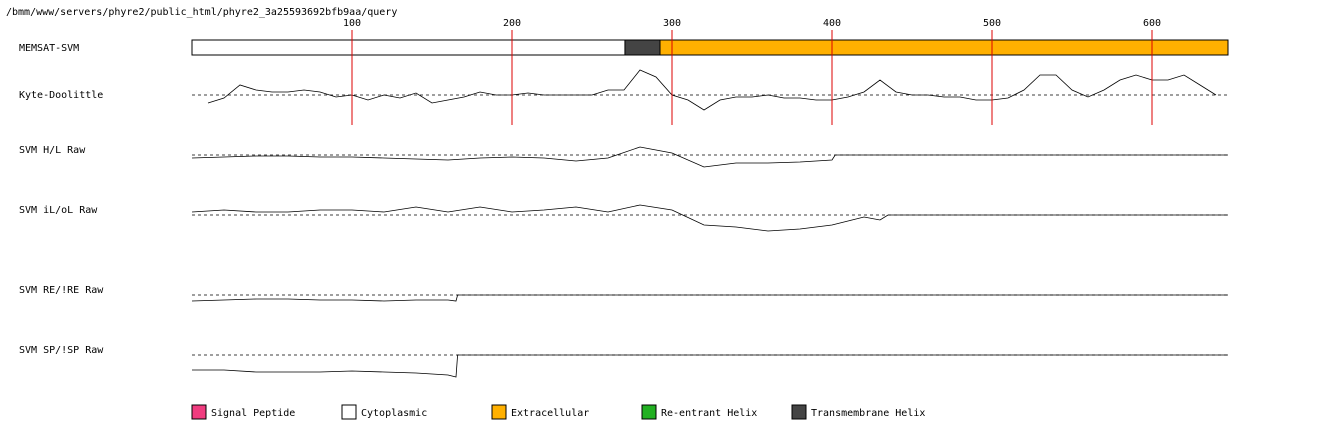  Describe the element at coordinates (49, 48) in the screenshot. I see `track-label: MEMSAT-SVM` at that location.